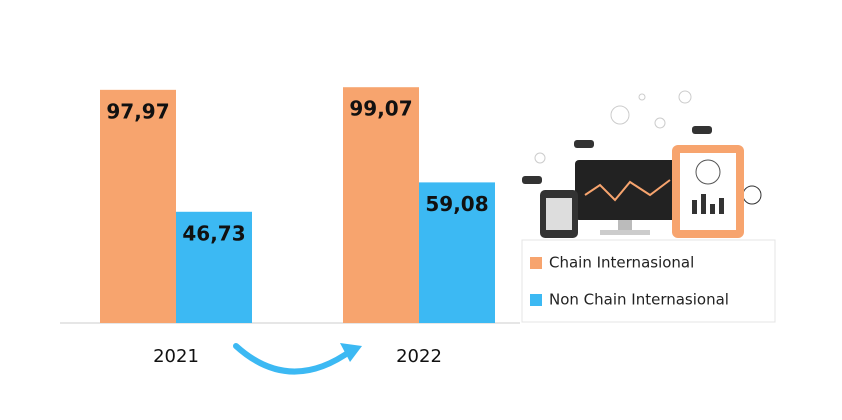 The width and height of the screenshot is (842, 420). I want to click on x-tick-label: 2022, so click(419, 356).